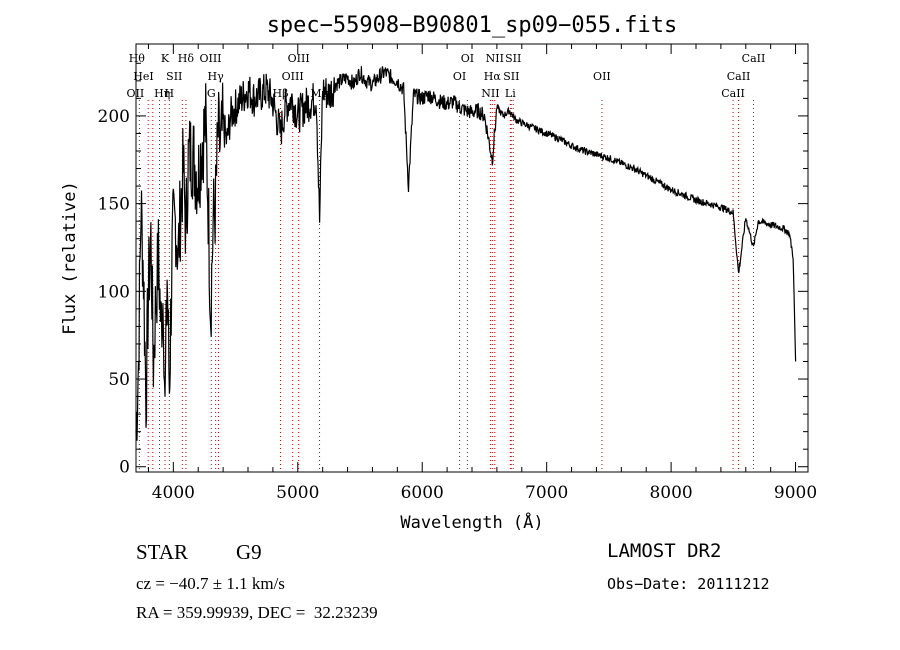 This screenshot has width=900, height=650. Describe the element at coordinates (472, 25) in the screenshot. I see `chart-title: spec−55908−B90801_sp09−055.fits` at that location.